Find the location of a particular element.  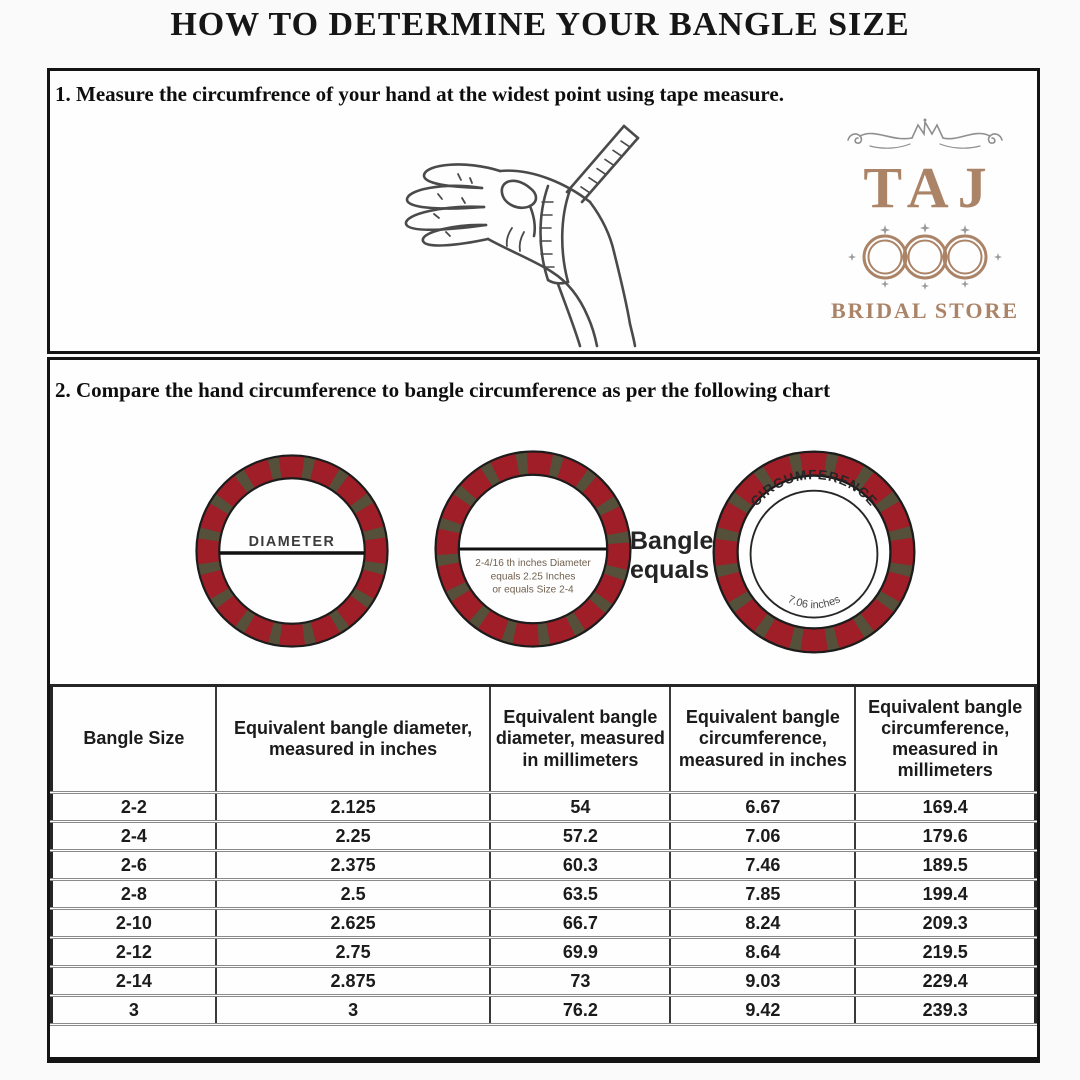

cell-circumference-mm: 169.4 is located at coordinates (945, 807).